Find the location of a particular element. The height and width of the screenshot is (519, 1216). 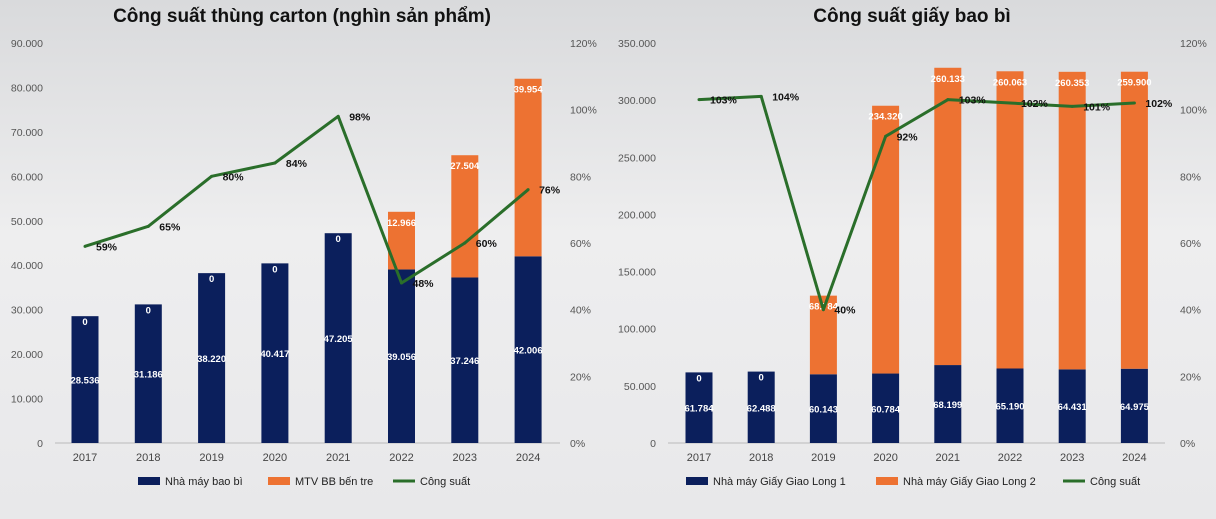

y2-tick-label: 0% is located at coordinates (577, 444).